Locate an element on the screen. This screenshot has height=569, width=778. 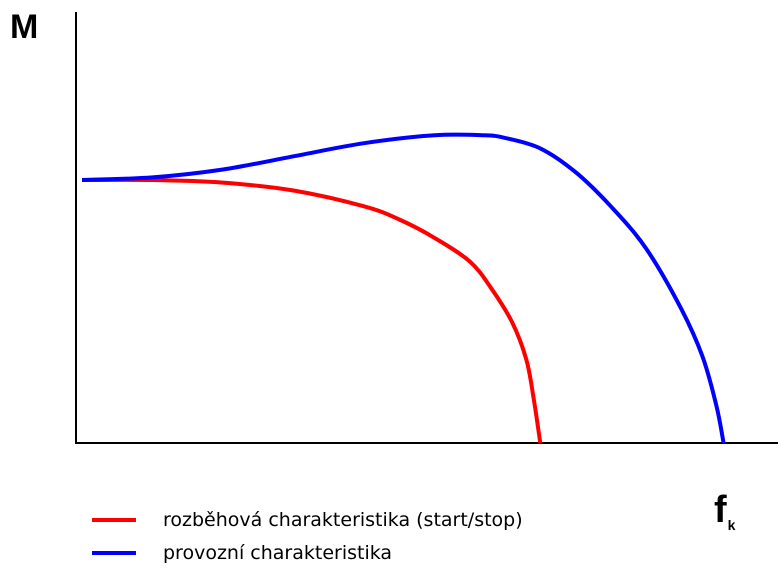
legend-swatch-blue is located at coordinates (114, 552).